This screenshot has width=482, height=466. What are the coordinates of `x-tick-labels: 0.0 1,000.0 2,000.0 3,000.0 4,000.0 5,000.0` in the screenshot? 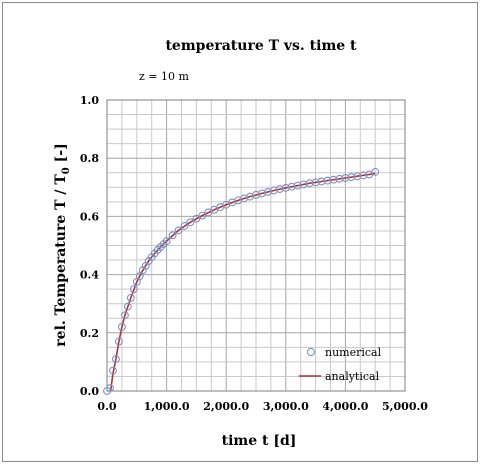 It's located at (262, 406).